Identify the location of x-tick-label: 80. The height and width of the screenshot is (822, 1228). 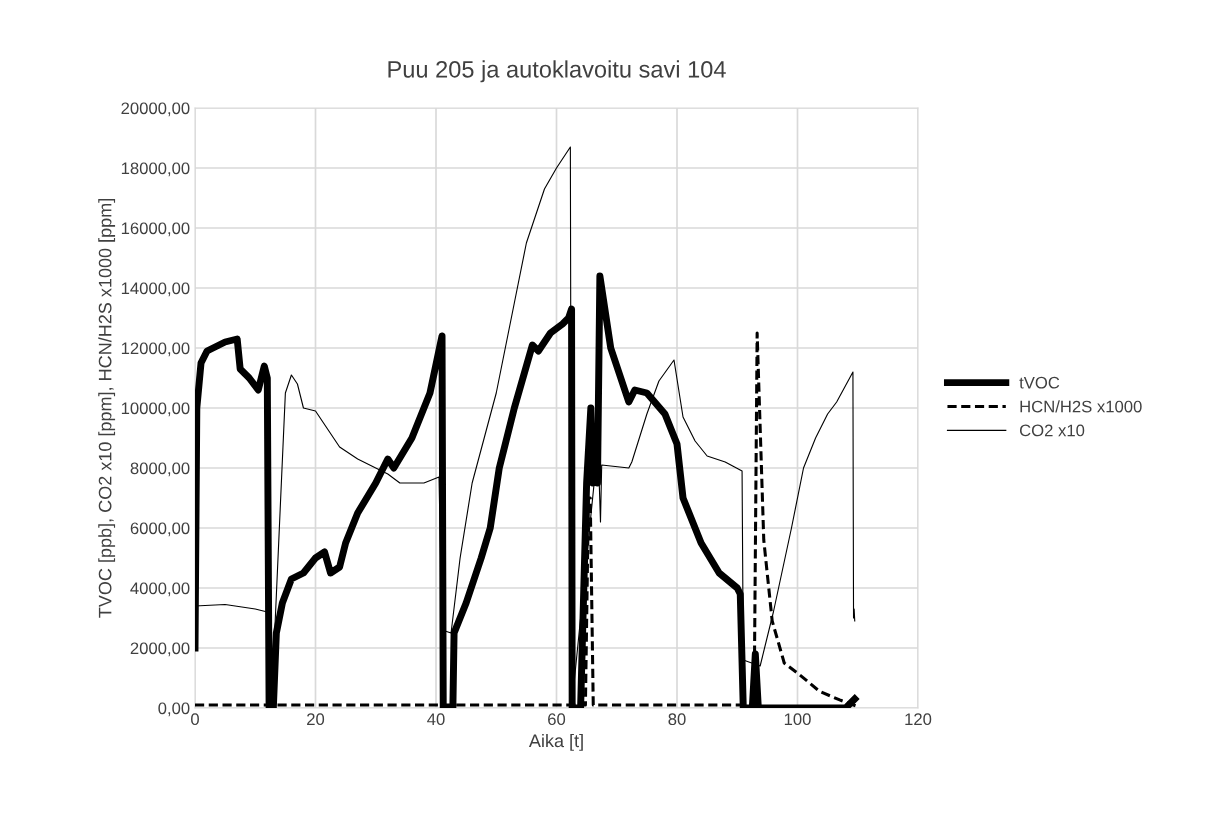
(677, 719).